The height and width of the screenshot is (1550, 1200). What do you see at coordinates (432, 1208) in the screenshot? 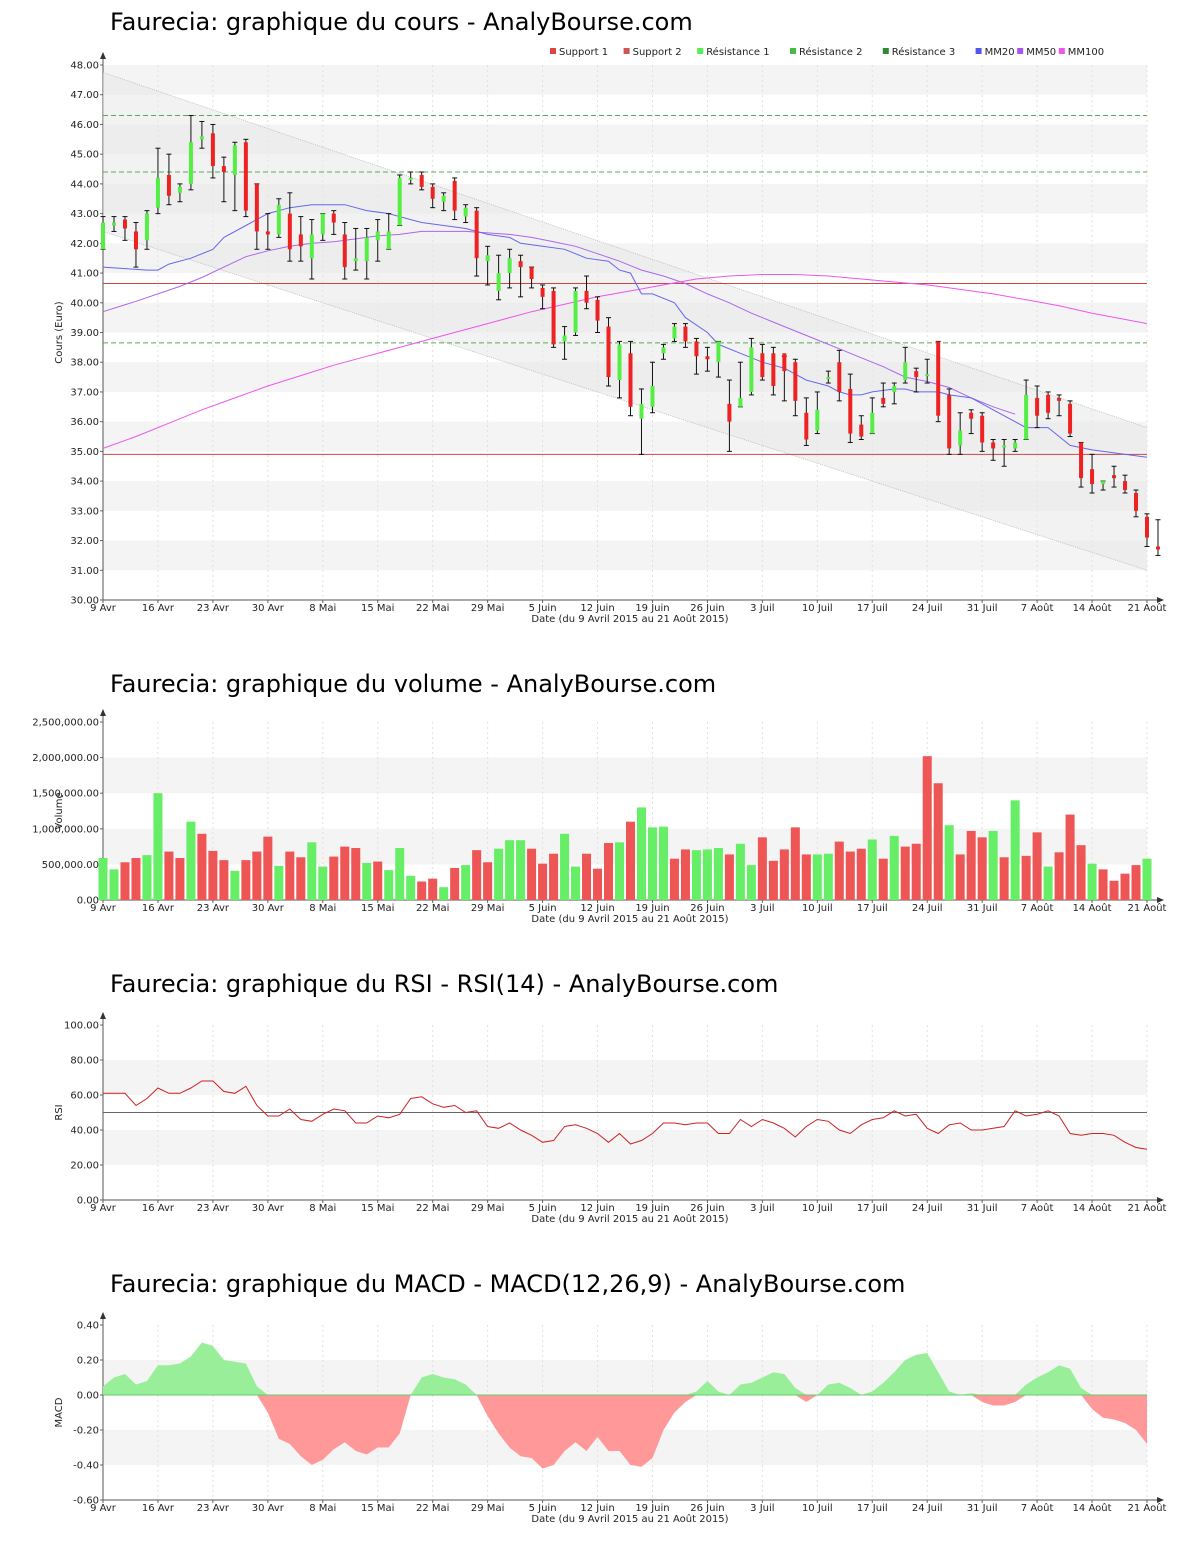
I see `x-tick-label: 22 Mai` at bounding box center [432, 1208].